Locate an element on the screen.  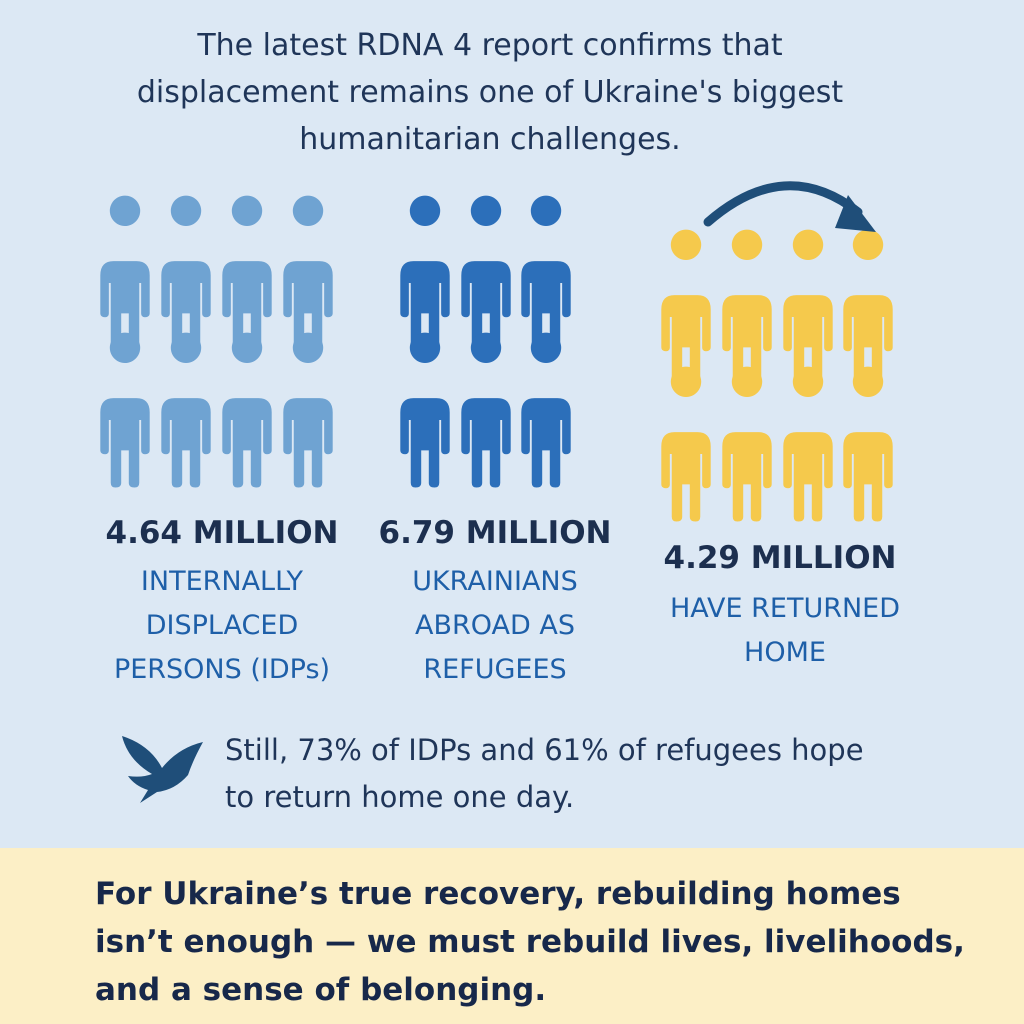
dove-icon is located at coordinates (162, 769).